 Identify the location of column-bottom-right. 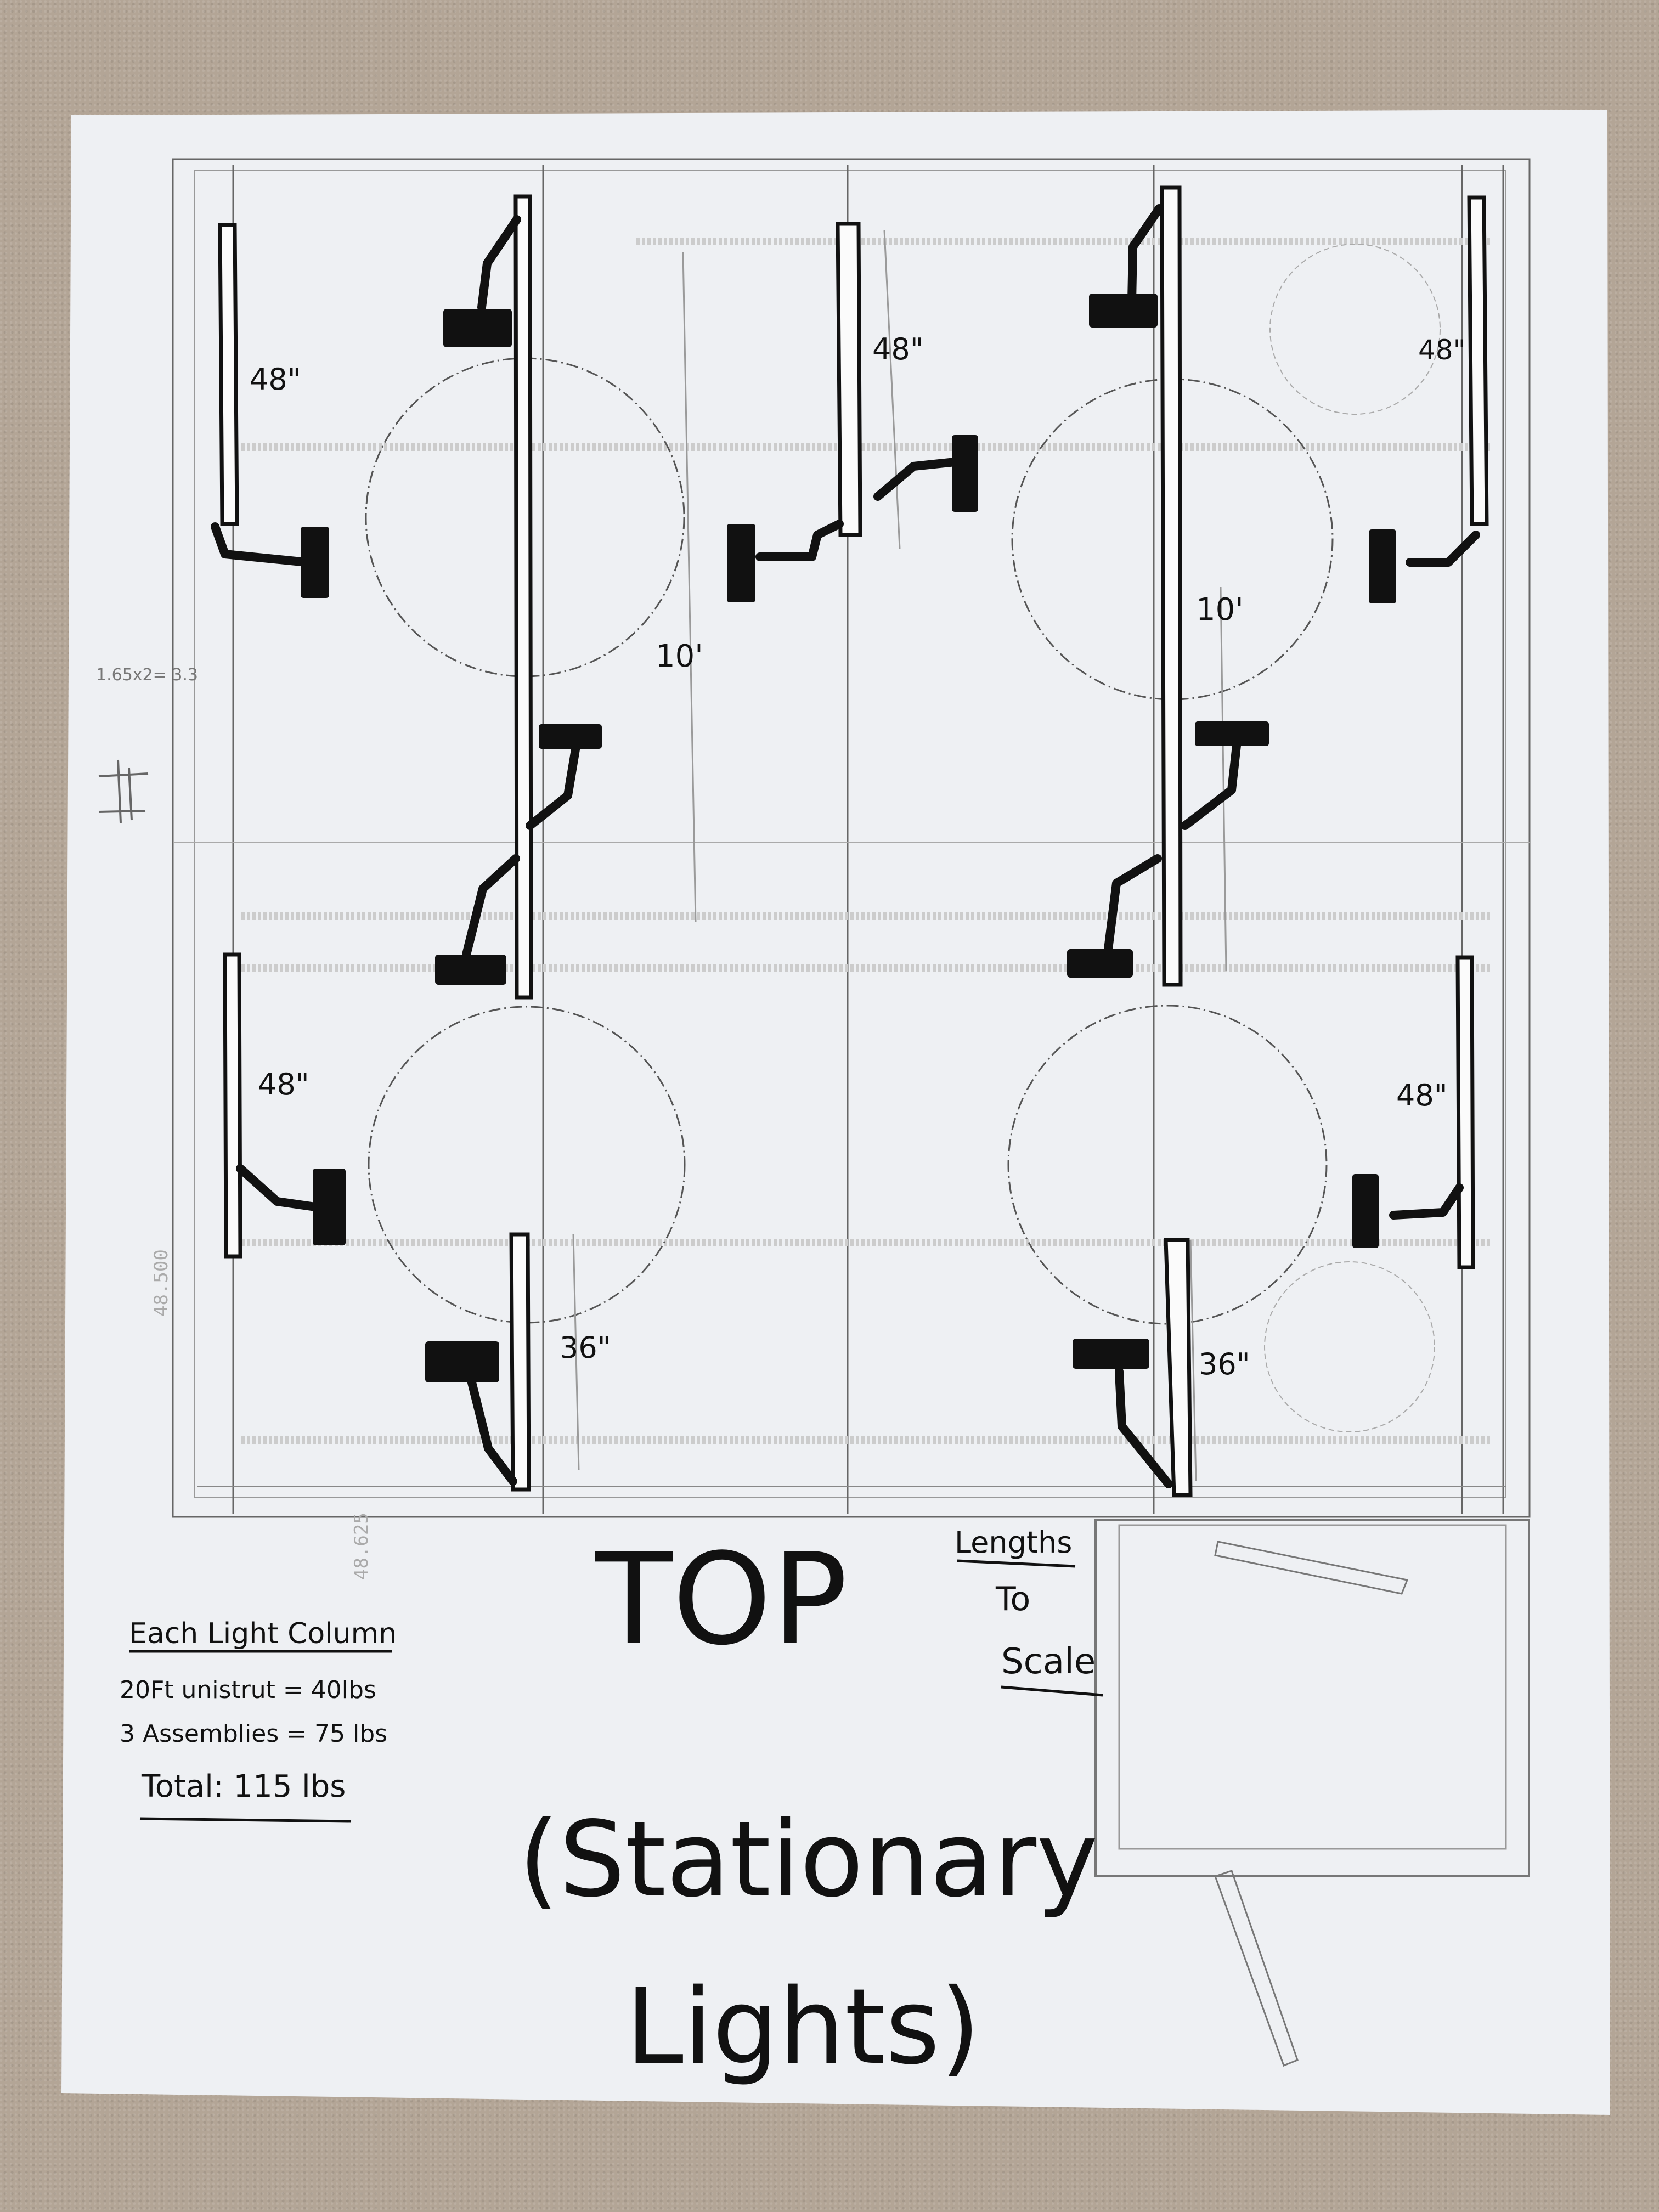
(1465, 1112).